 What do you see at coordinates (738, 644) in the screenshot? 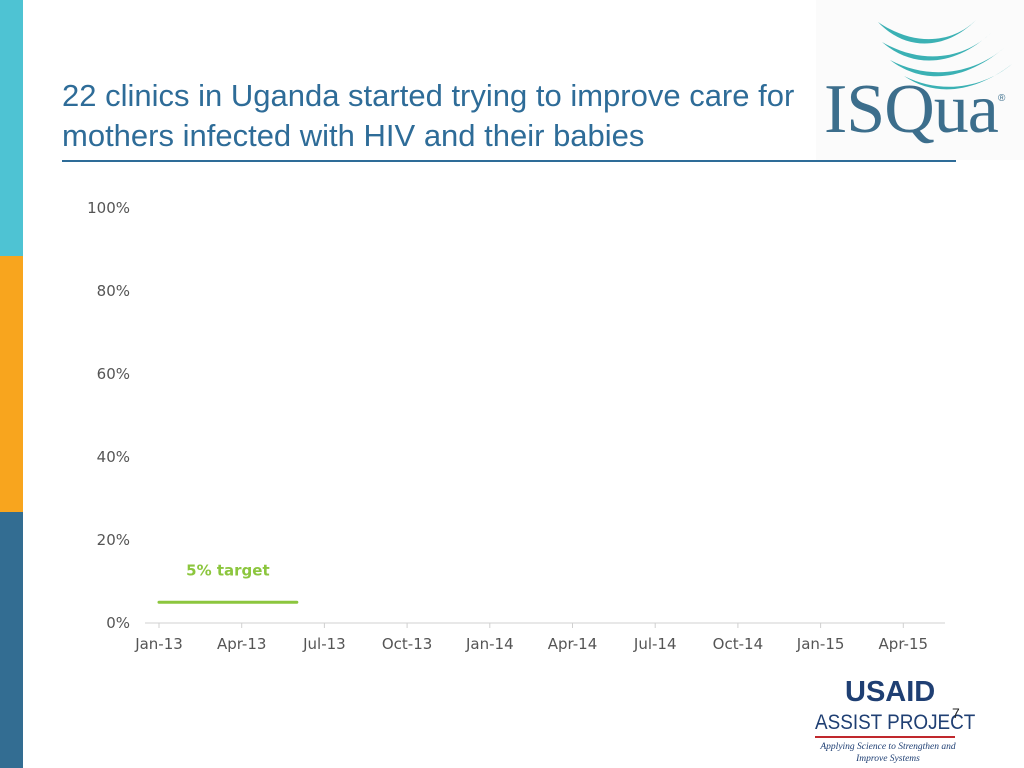
I see `x-tick-label: Oct-14` at bounding box center [738, 644].